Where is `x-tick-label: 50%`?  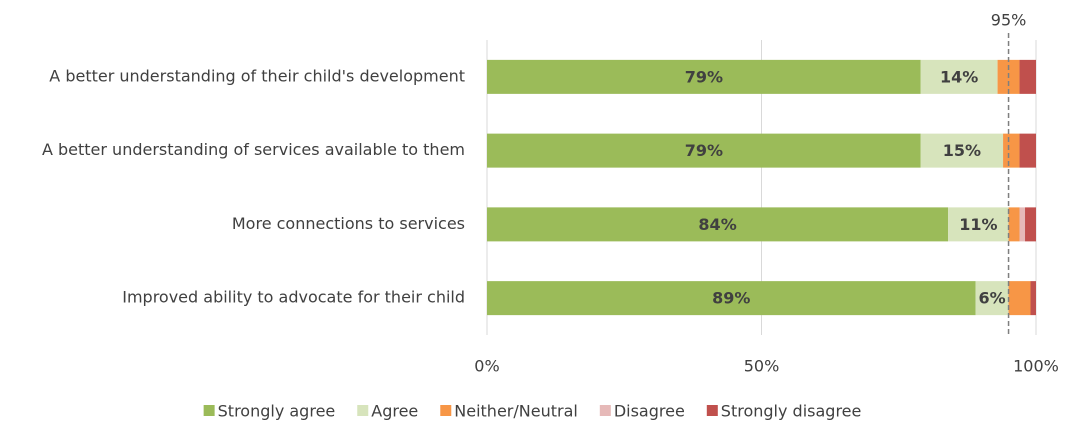 x-tick-label: 50% is located at coordinates (762, 366).